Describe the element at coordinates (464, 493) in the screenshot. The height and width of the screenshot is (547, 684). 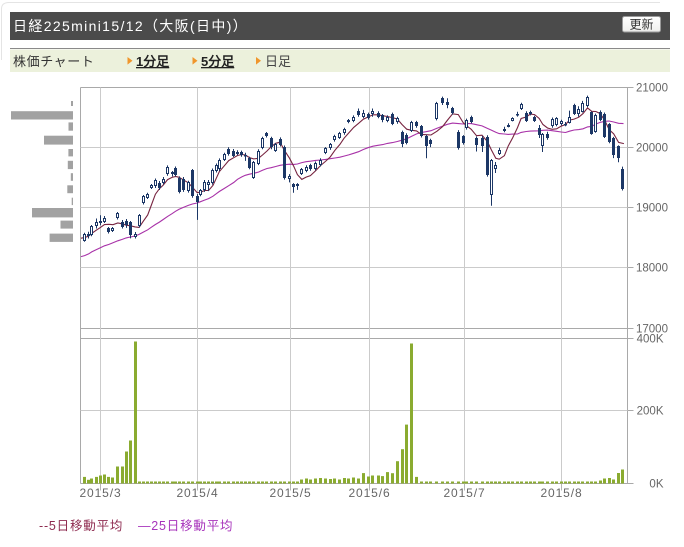
I see `svg-text: 2015/7` at that location.